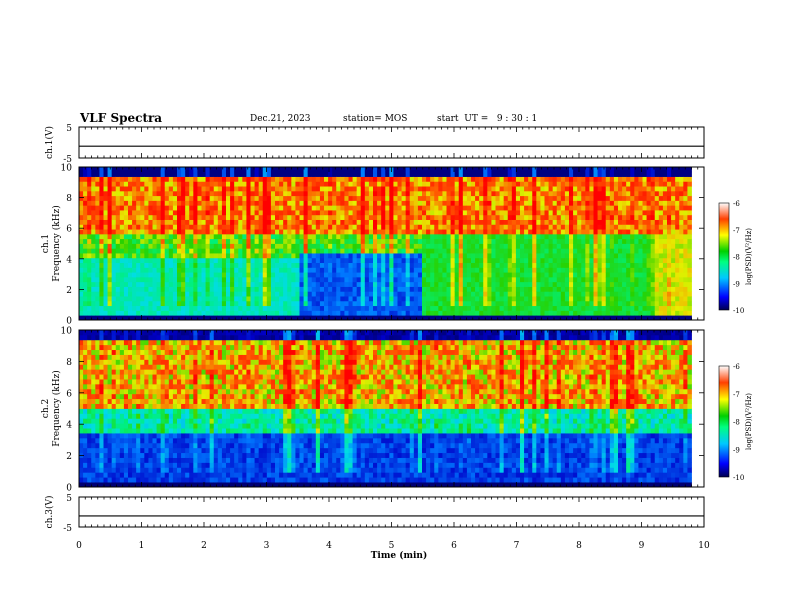  Describe the element at coordinates (642, 546) in the screenshot. I see `xtick-label: 9` at that location.